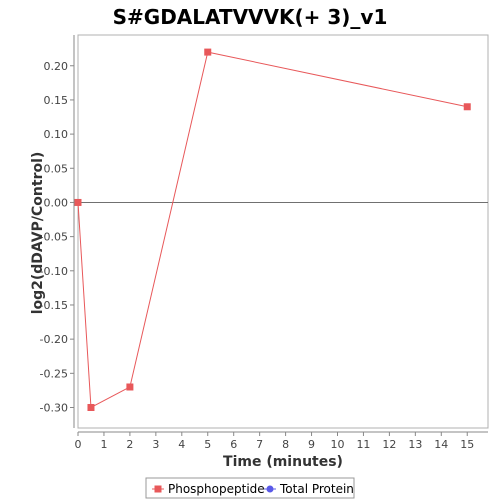 The height and width of the screenshot is (500, 500). Describe the element at coordinates (56, 66) in the screenshot. I see `y-tick-label: 0.20` at that location.